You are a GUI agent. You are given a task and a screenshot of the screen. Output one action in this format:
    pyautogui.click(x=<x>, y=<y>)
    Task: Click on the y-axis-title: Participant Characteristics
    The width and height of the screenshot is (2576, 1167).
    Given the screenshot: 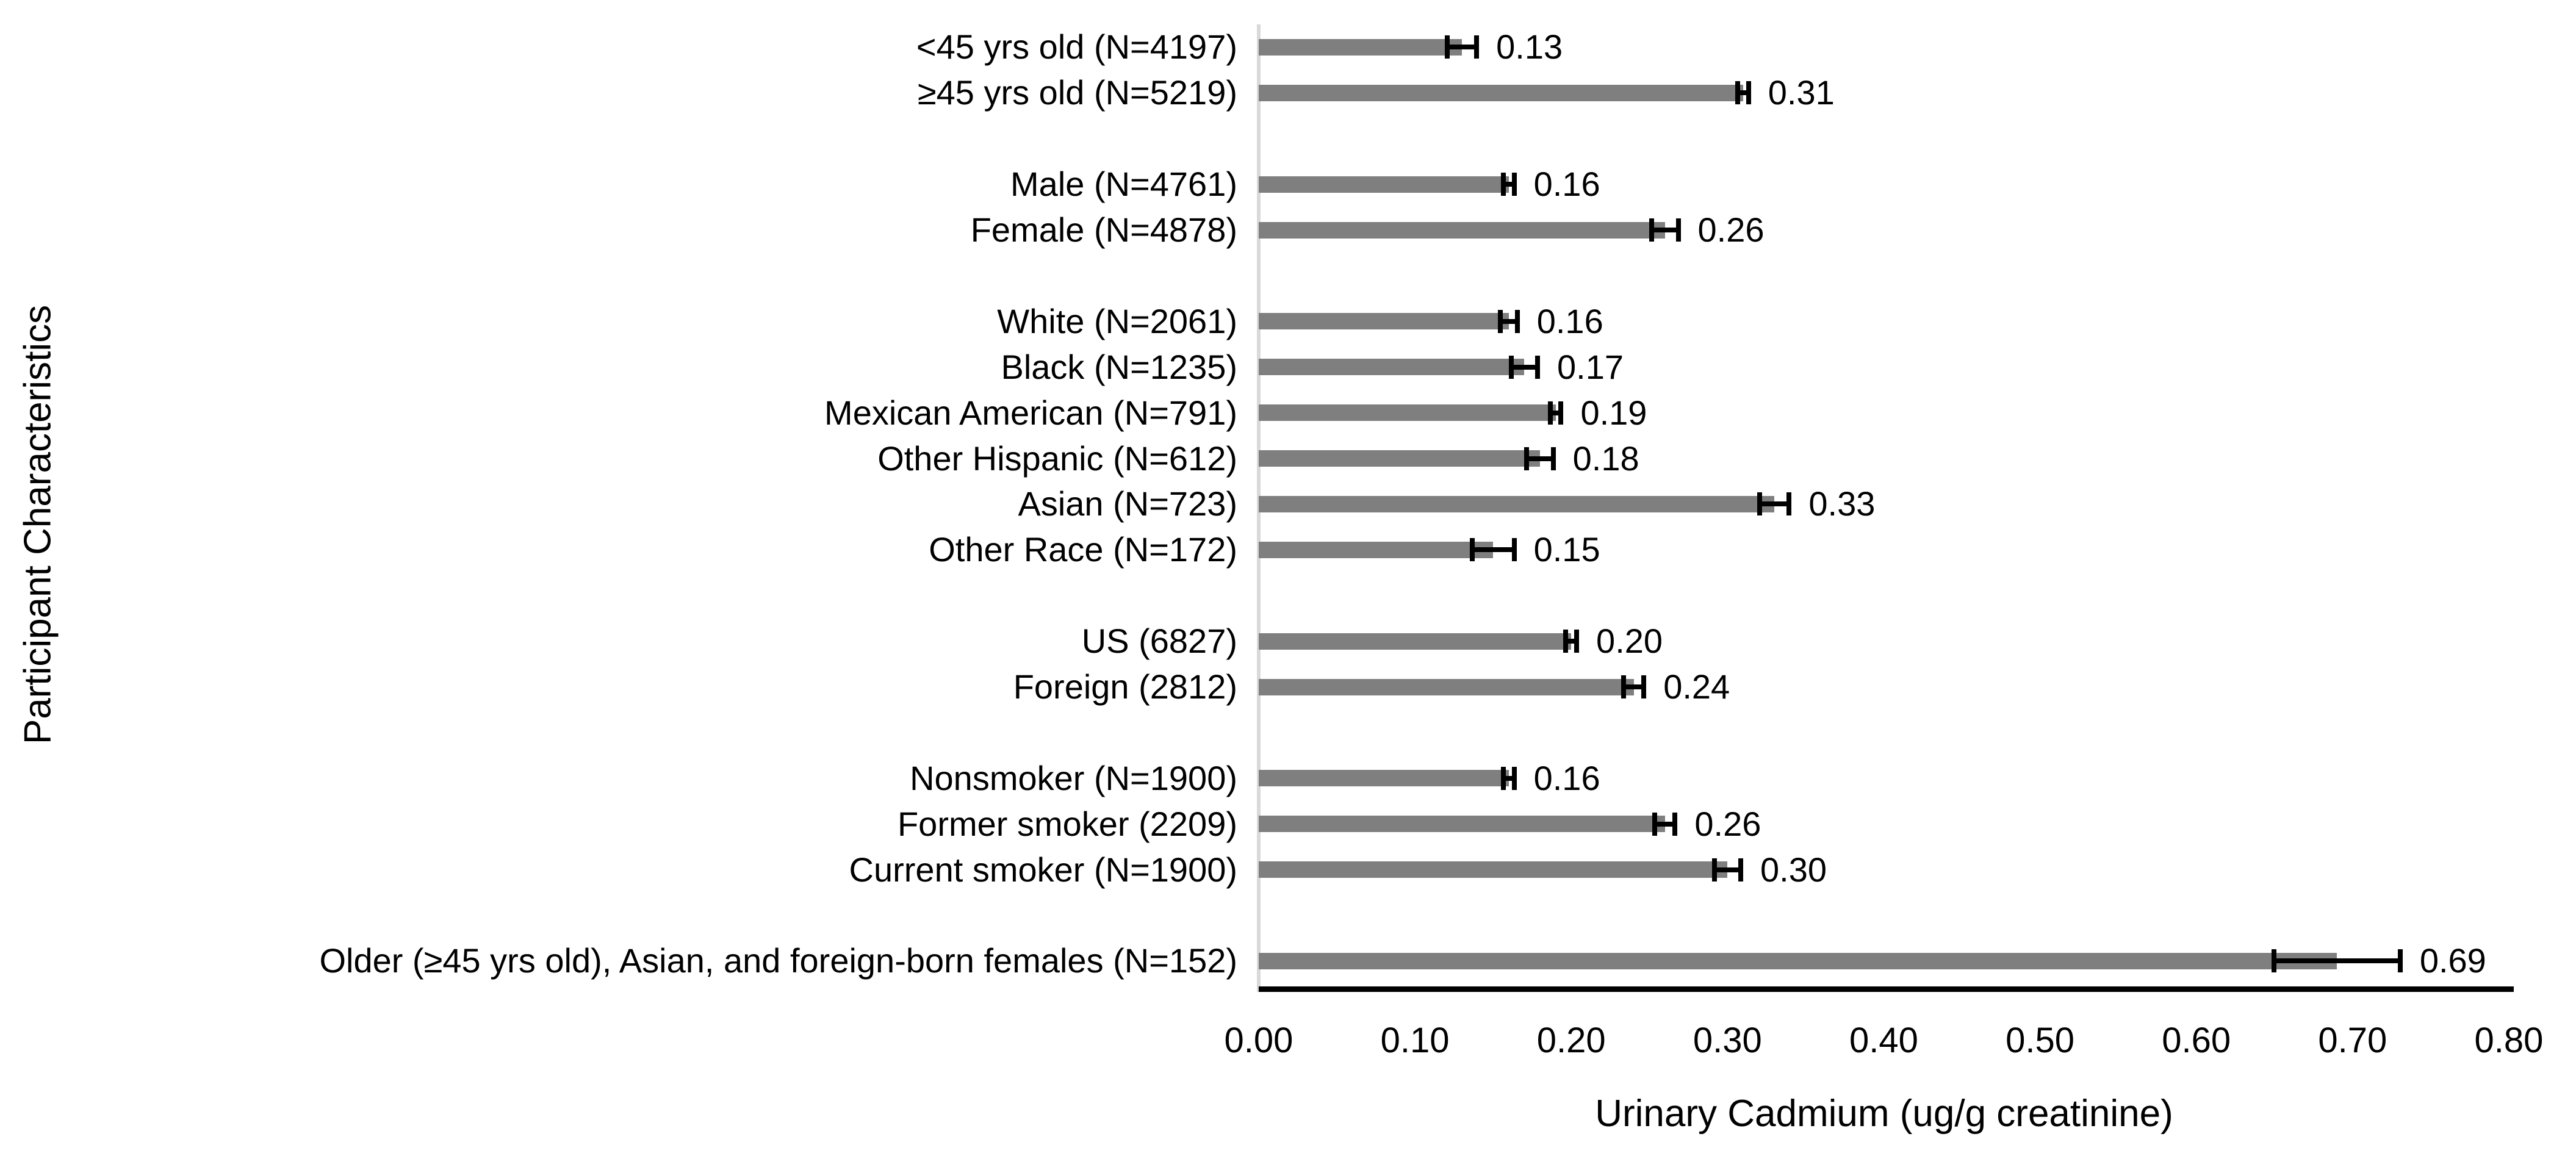 What is the action you would take?
    pyautogui.click(x=37, y=524)
    